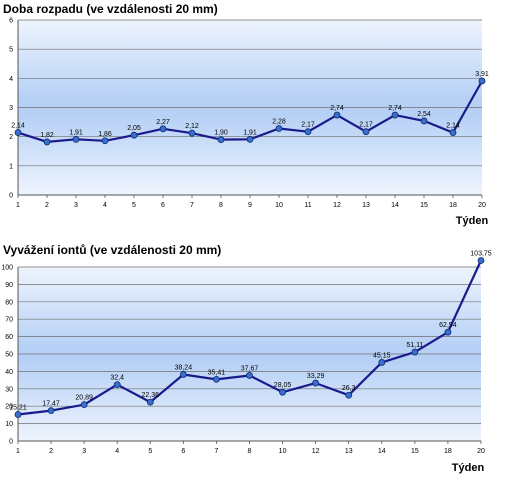  I want to click on x-tick-label: 2, so click(47, 205).